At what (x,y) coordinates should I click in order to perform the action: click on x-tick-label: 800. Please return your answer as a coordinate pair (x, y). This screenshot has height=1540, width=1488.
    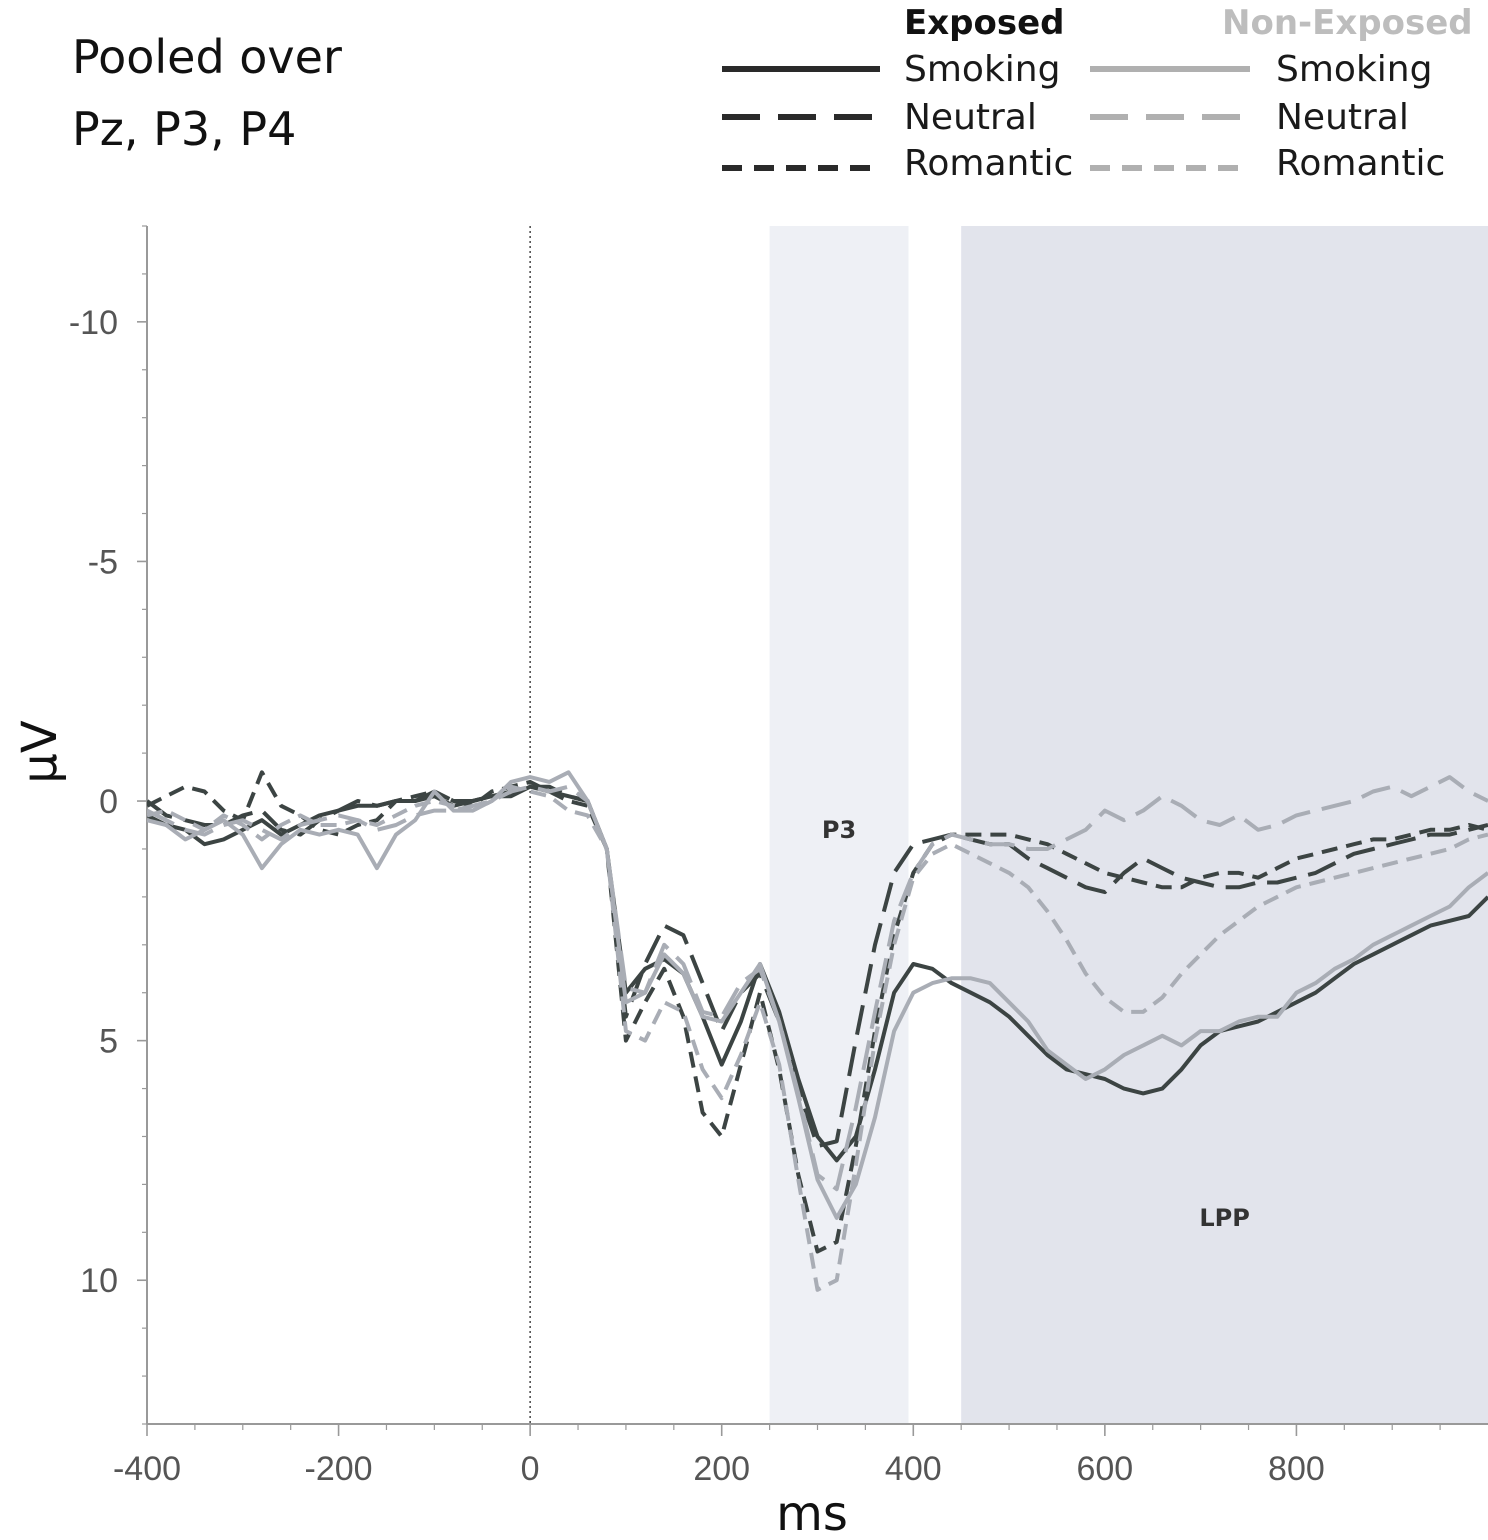
    Looking at the image, I should click on (1296, 1469).